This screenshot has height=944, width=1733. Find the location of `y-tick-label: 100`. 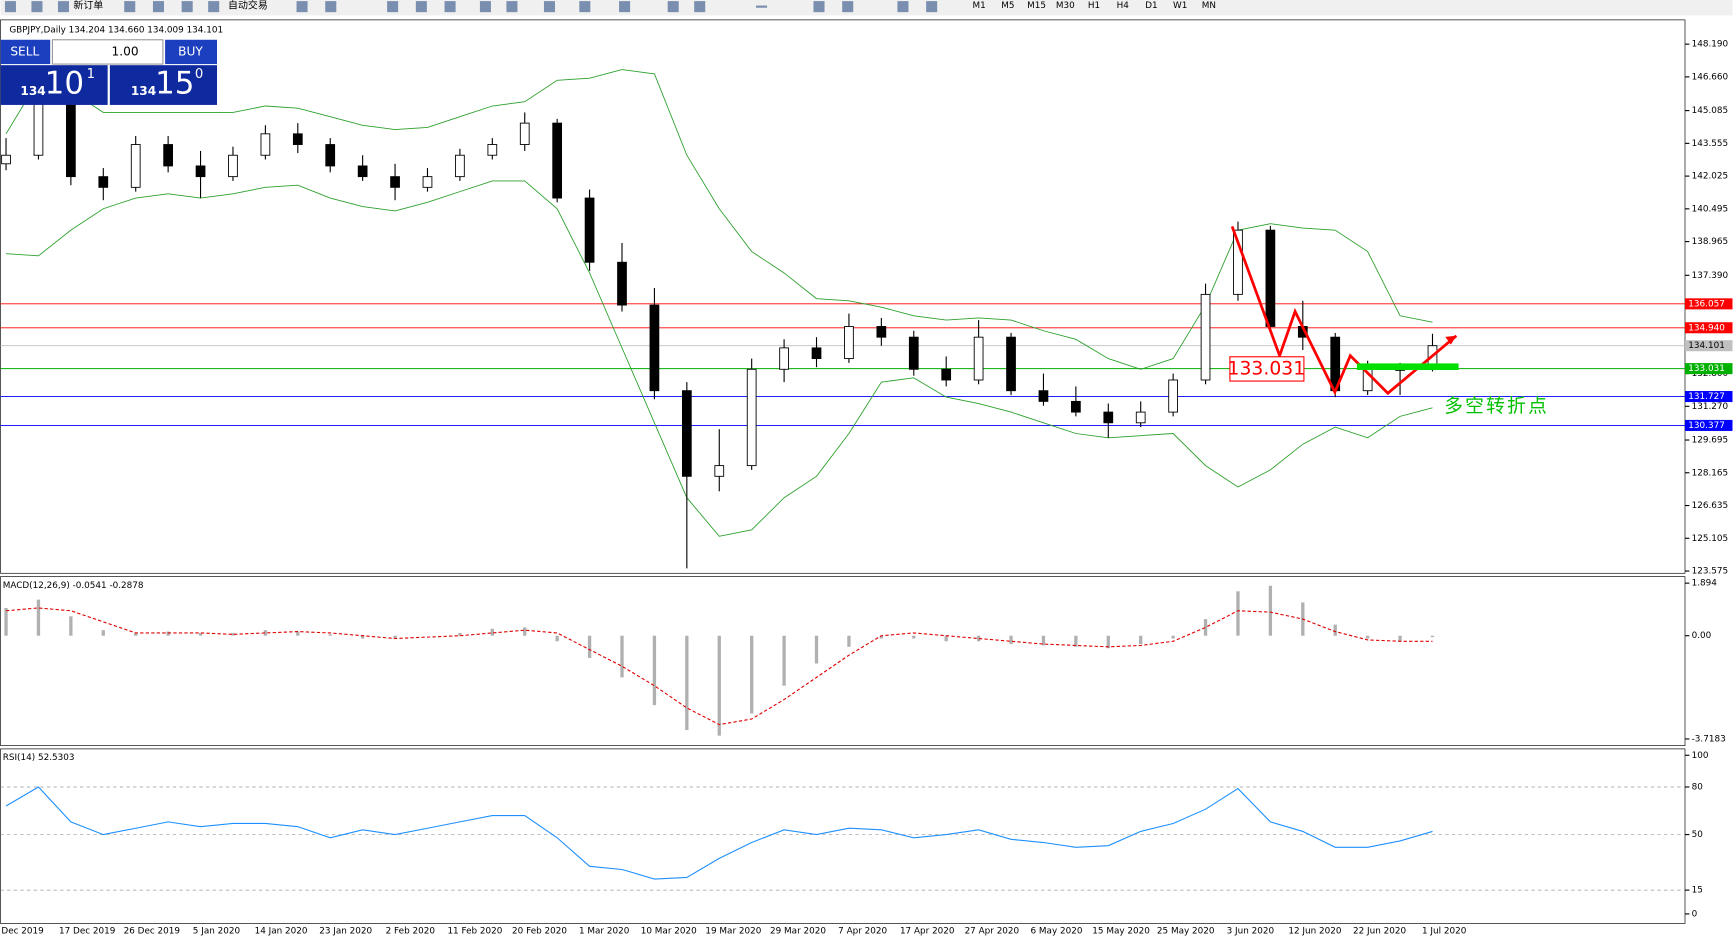

y-tick-label: 100 is located at coordinates (1700, 756).